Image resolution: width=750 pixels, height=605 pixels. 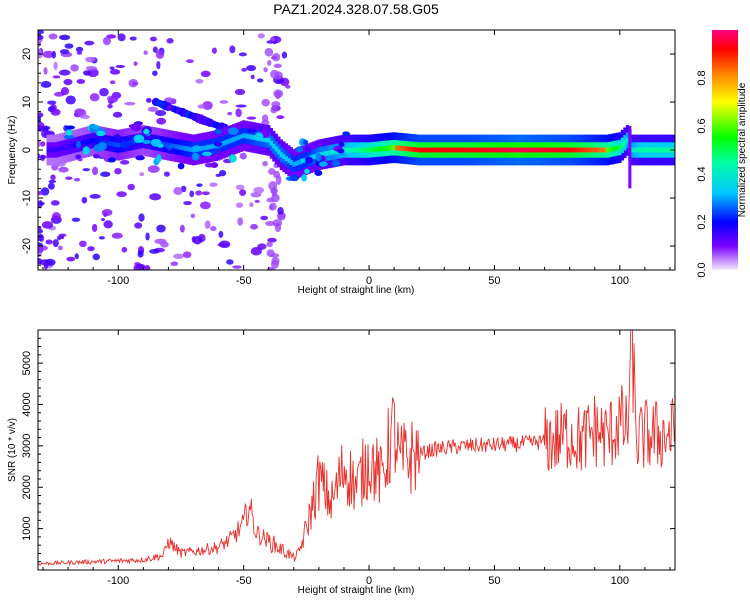 What do you see at coordinates (356, 9) in the screenshot?
I see `figure-title: PAZ1.2024.328.07.58.G05` at bounding box center [356, 9].